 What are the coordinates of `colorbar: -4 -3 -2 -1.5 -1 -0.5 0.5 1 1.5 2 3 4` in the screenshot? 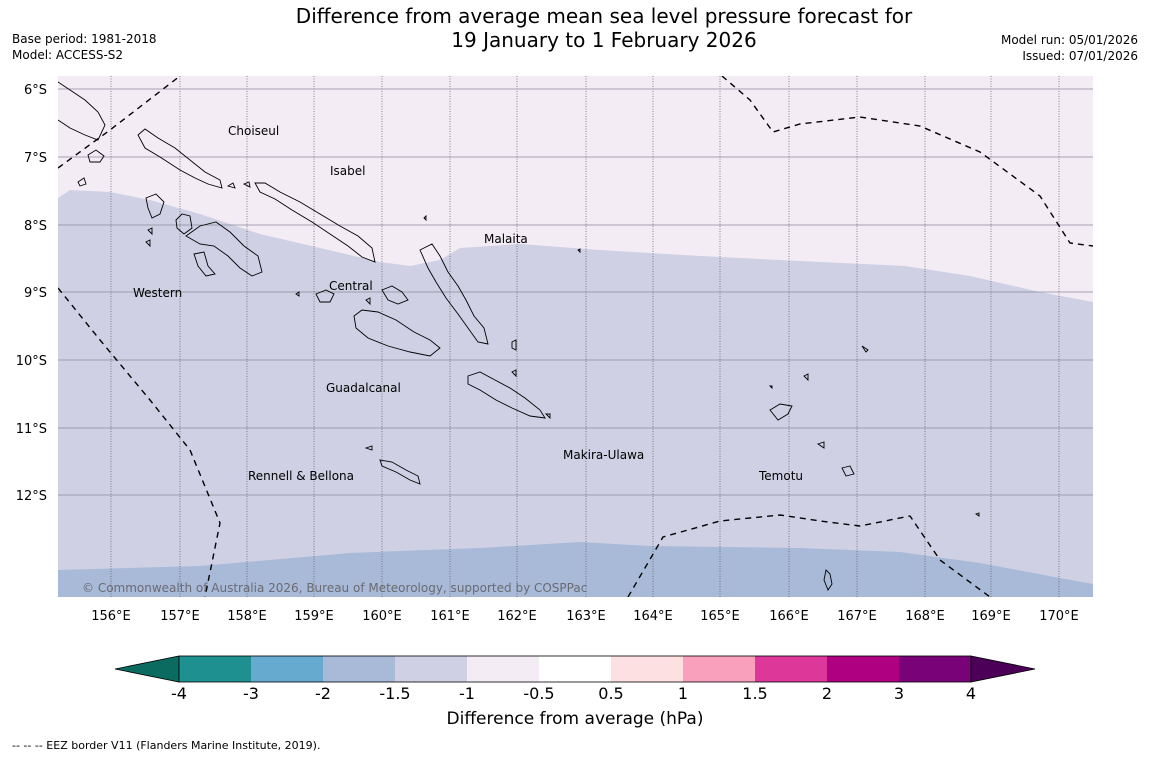 It's located at (575, 679).